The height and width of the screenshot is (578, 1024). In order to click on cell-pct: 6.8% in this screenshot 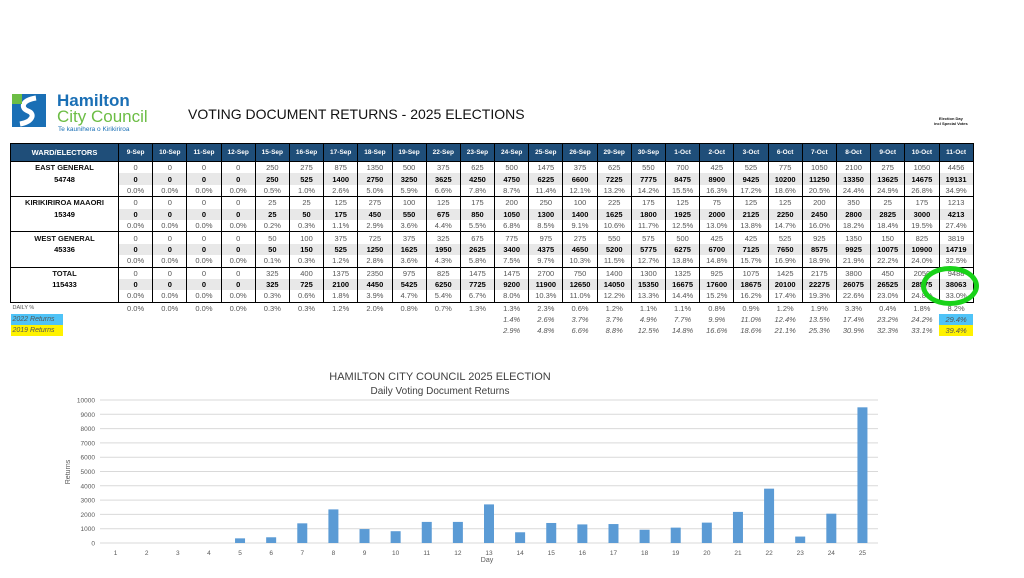, I will do `click(512, 226)`.